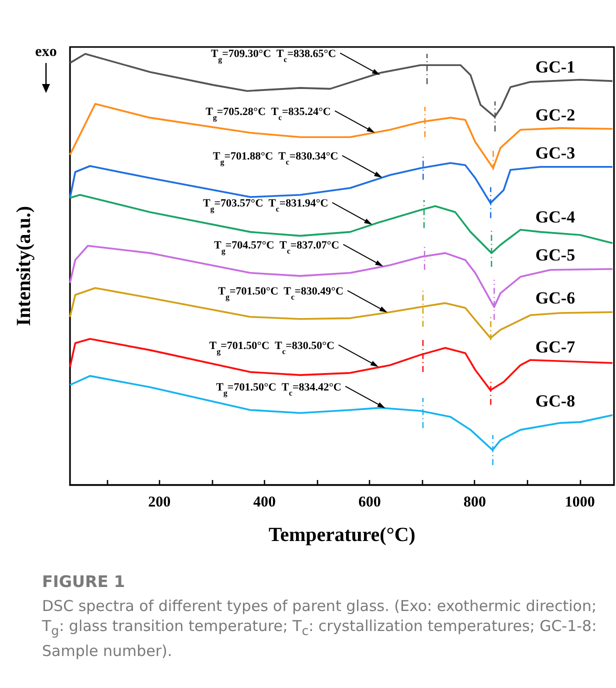 The width and height of the screenshot is (616, 688). I want to click on caption: FIGURE 1, so click(84, 582).